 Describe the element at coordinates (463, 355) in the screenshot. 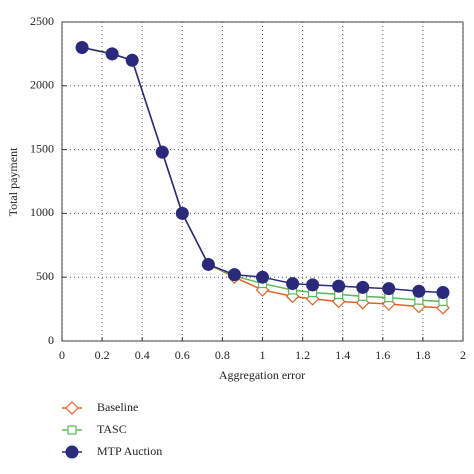

I see `x-tick-label: 2` at that location.